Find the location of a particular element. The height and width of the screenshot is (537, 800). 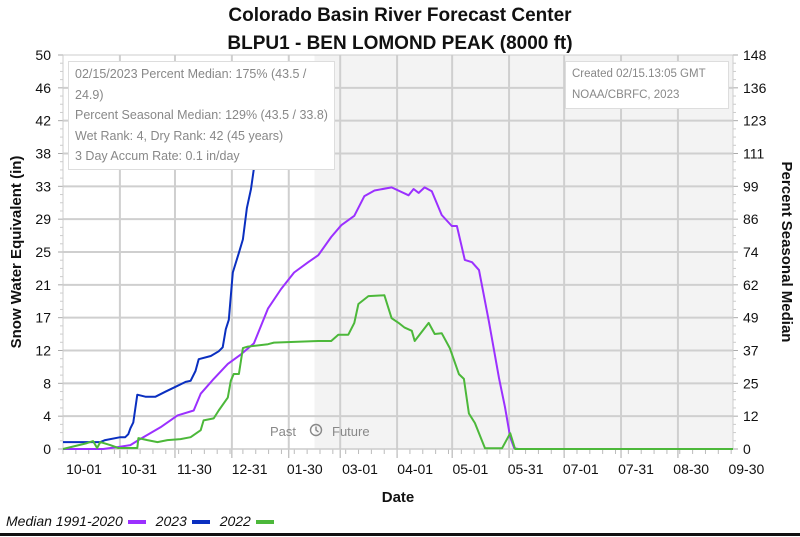

y2-tick-label: 136 is located at coordinates (755, 88).